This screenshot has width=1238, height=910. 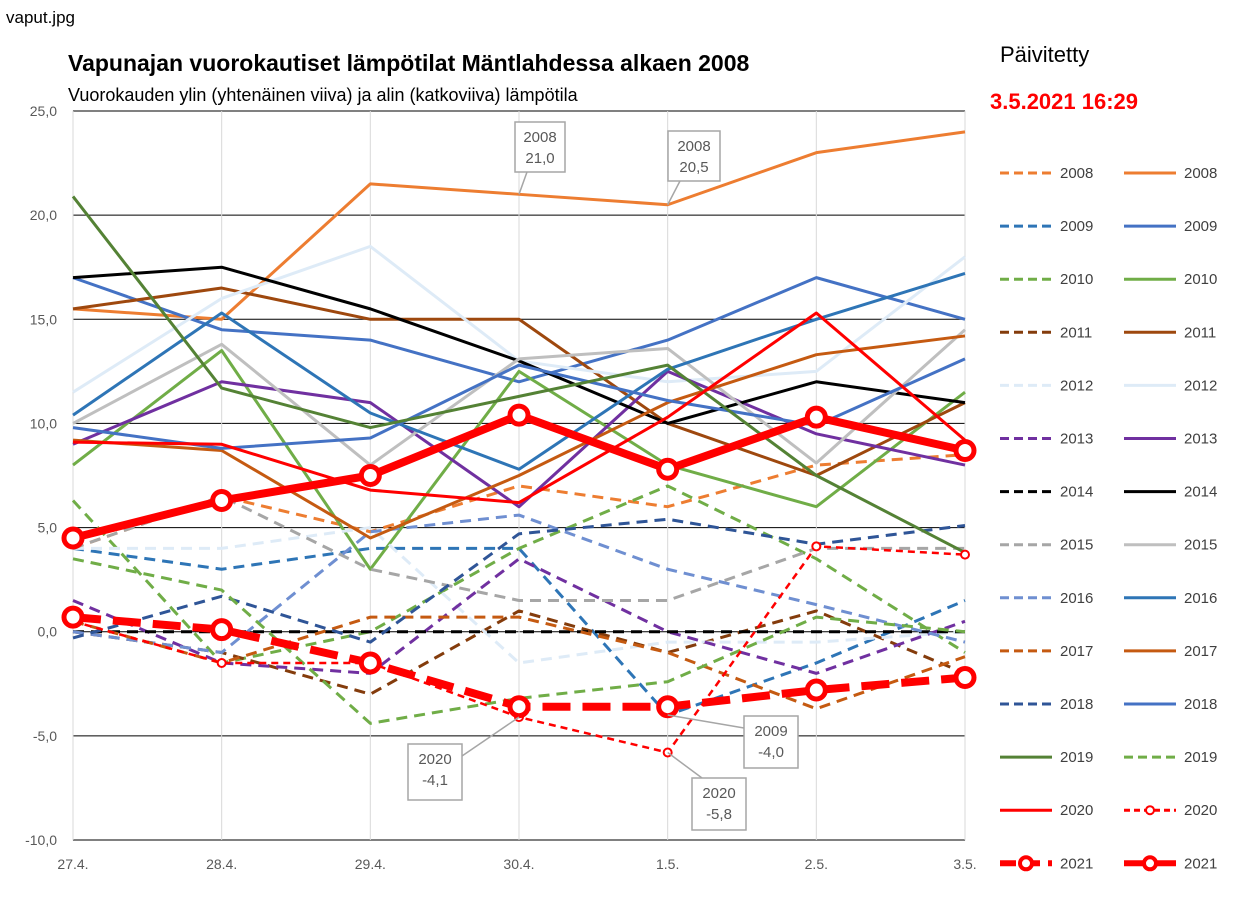 I want to click on callout: 2020 -5,8, so click(x=707, y=791).